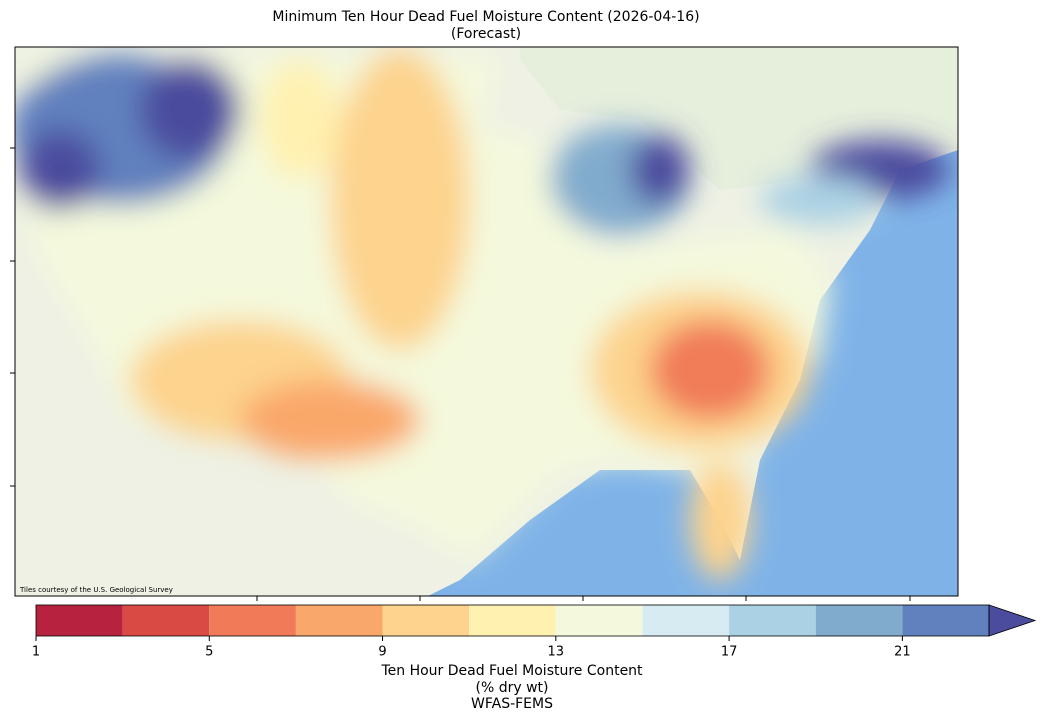 This screenshot has width=1046, height=721. Describe the element at coordinates (382, 652) in the screenshot. I see `colorbar-tick-label: 9` at that location.